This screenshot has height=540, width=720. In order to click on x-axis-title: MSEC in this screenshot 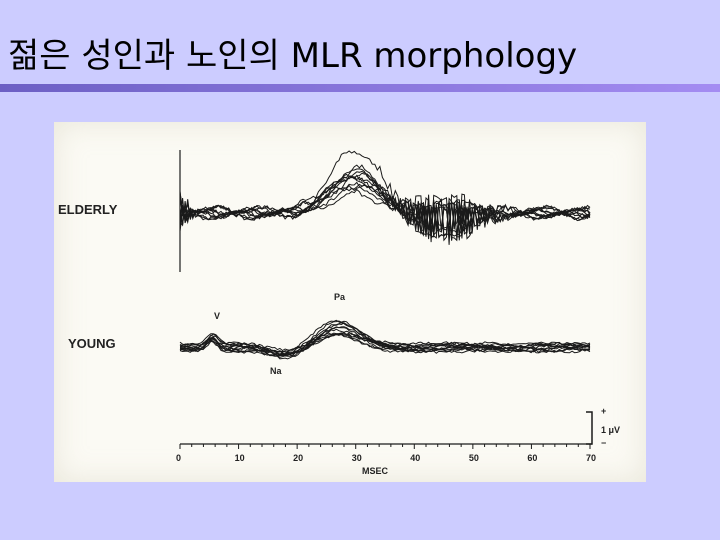, I will do `click(375, 471)`.